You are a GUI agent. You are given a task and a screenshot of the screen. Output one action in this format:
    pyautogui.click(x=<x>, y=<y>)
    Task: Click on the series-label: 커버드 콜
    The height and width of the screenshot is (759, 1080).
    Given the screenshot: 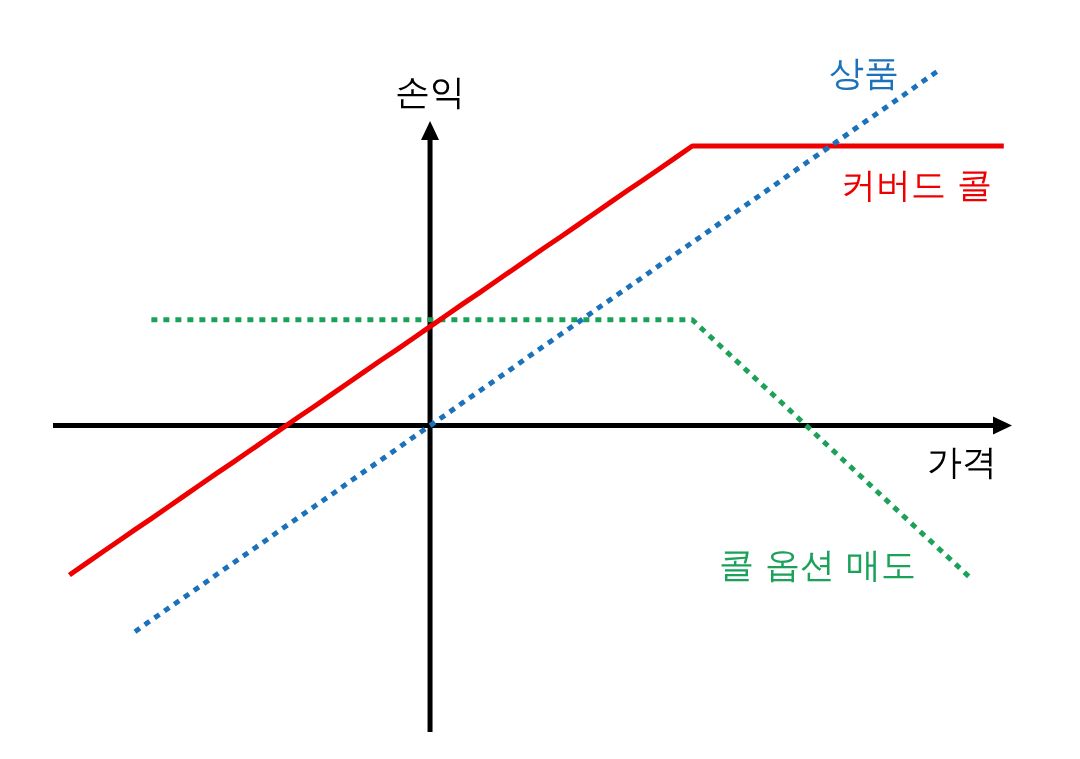 What is the action you would take?
    pyautogui.click(x=916, y=184)
    